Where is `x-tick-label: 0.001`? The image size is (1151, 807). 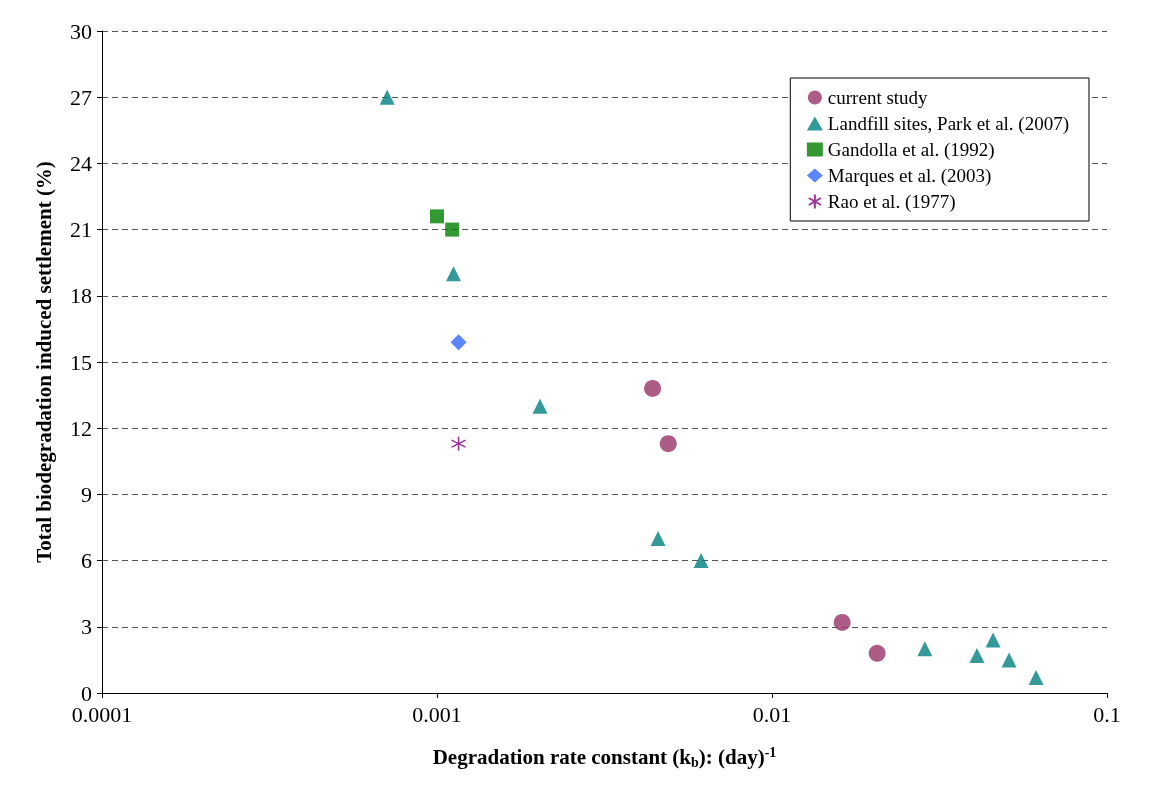 x-tick-label: 0.001 is located at coordinates (437, 714).